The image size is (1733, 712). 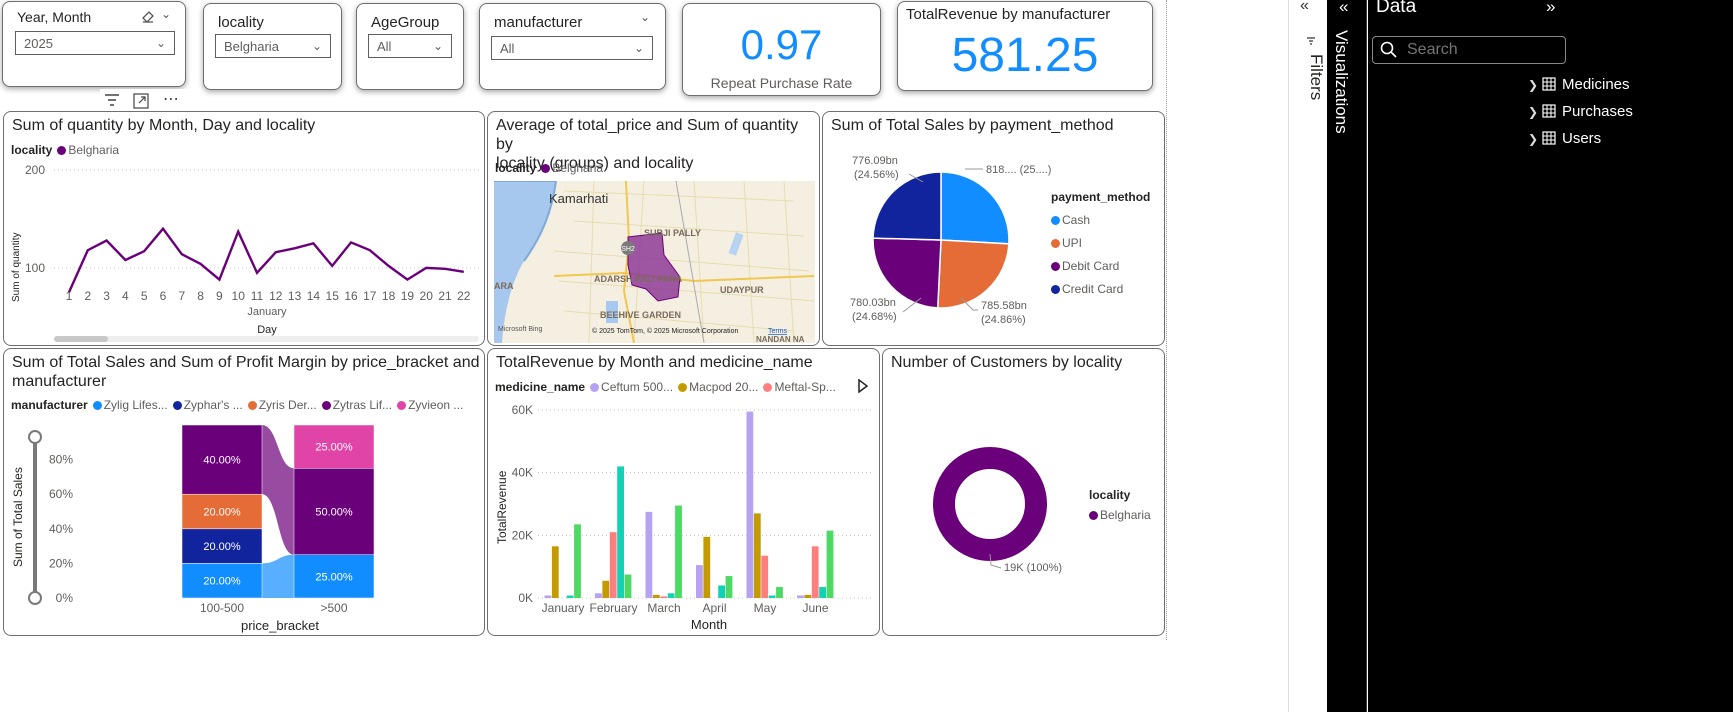 What do you see at coordinates (266, 339) in the screenshot?
I see `horizontal-scrollbar-track` at bounding box center [266, 339].